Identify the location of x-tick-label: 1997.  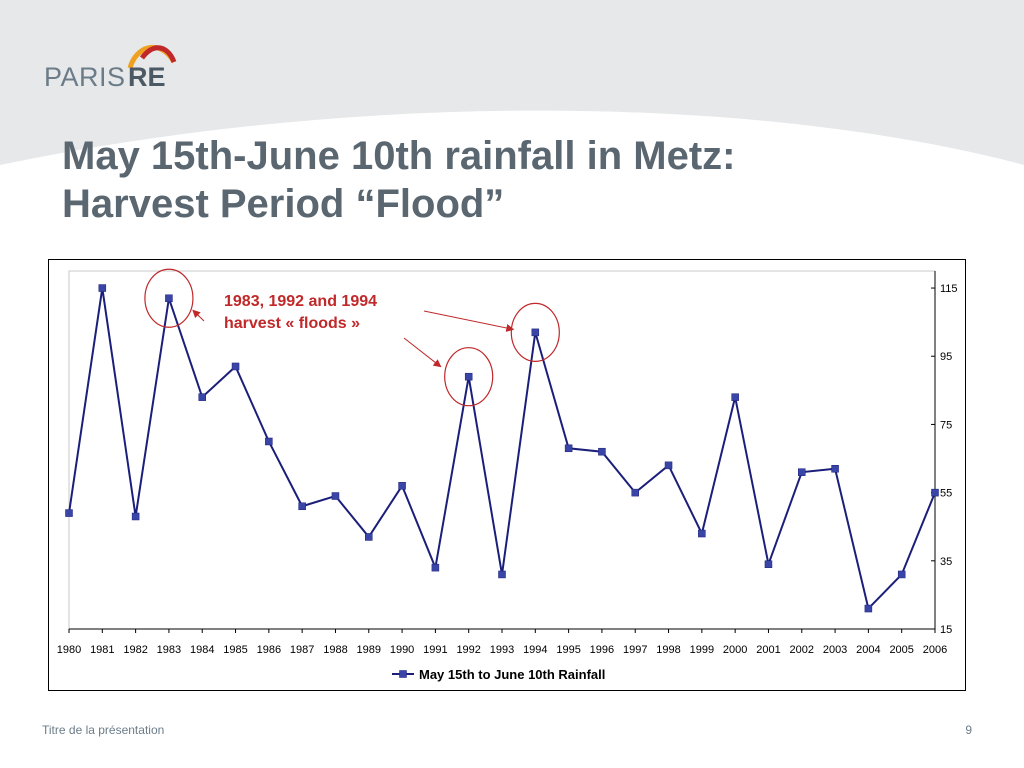
(635, 650).